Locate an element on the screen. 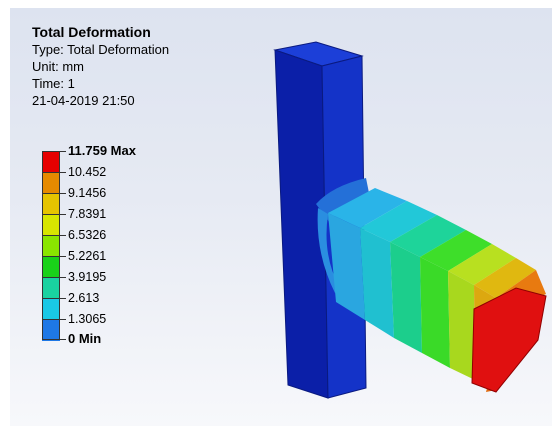 This screenshot has height=430, width=558. legend-level-label: 7.8391 is located at coordinates (87, 214).